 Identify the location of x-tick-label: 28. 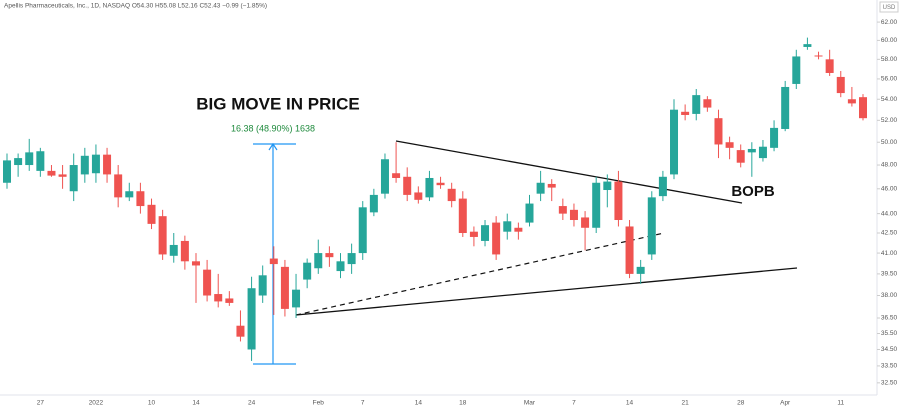
(741, 403).